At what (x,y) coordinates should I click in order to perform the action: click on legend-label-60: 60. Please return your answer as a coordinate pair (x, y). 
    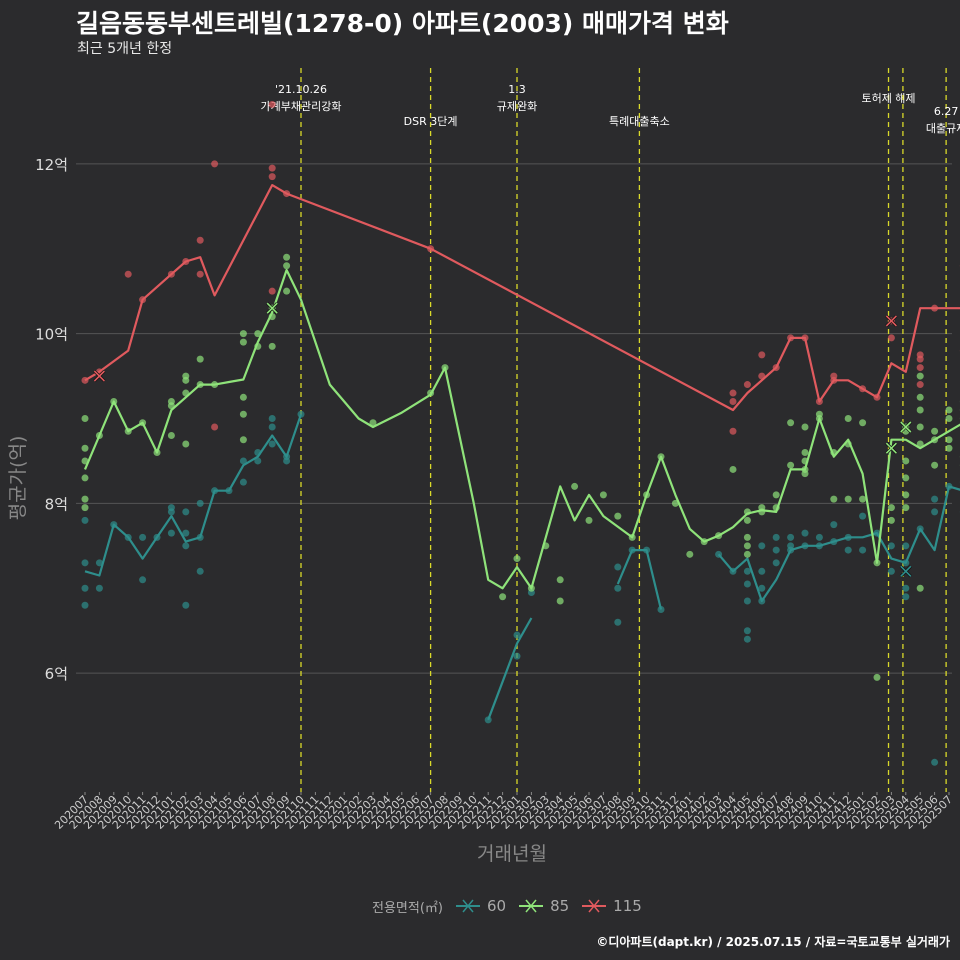
    Looking at the image, I should click on (496, 906).